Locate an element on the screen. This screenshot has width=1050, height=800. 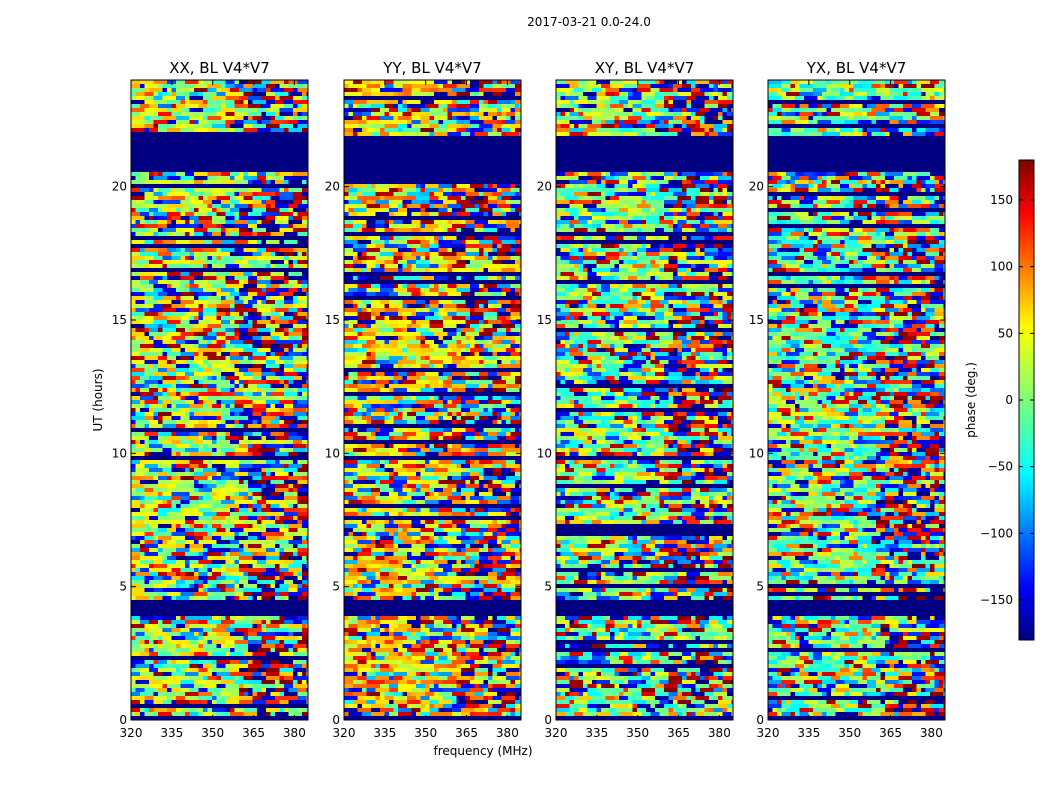
heatmap-strip-blank is located at coordinates (432, 98).